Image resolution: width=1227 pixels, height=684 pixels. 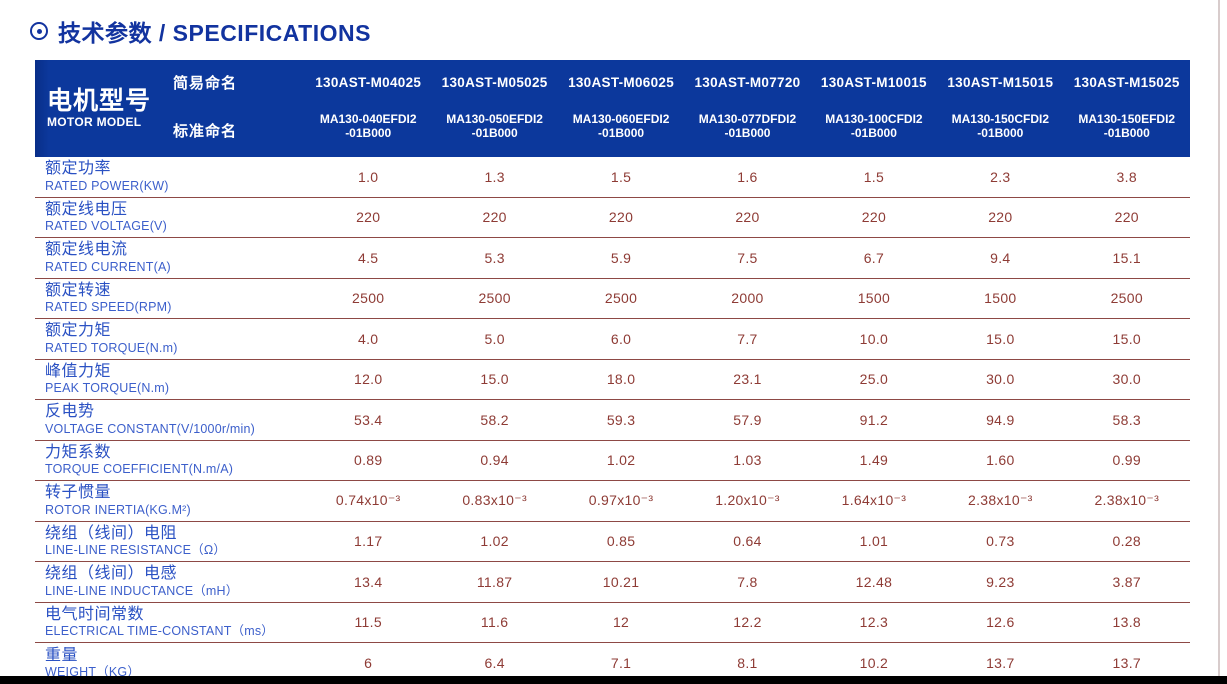 What do you see at coordinates (494, 257) in the screenshot?
I see `value-cell: 5.3` at bounding box center [494, 257].